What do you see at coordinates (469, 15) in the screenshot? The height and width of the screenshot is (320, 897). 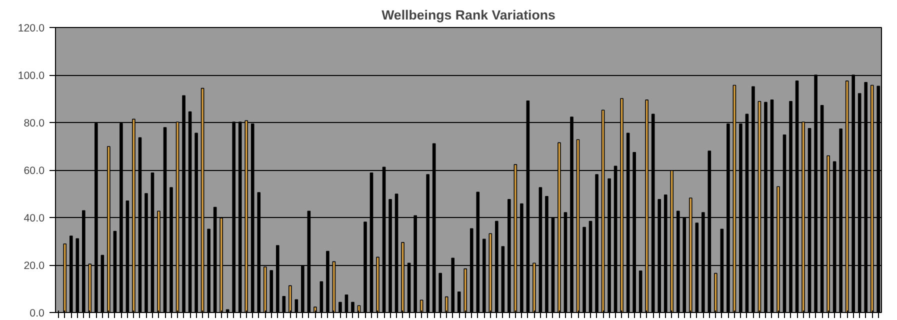 I see `chart-title: Wellbeings Rank Variations` at bounding box center [469, 15].